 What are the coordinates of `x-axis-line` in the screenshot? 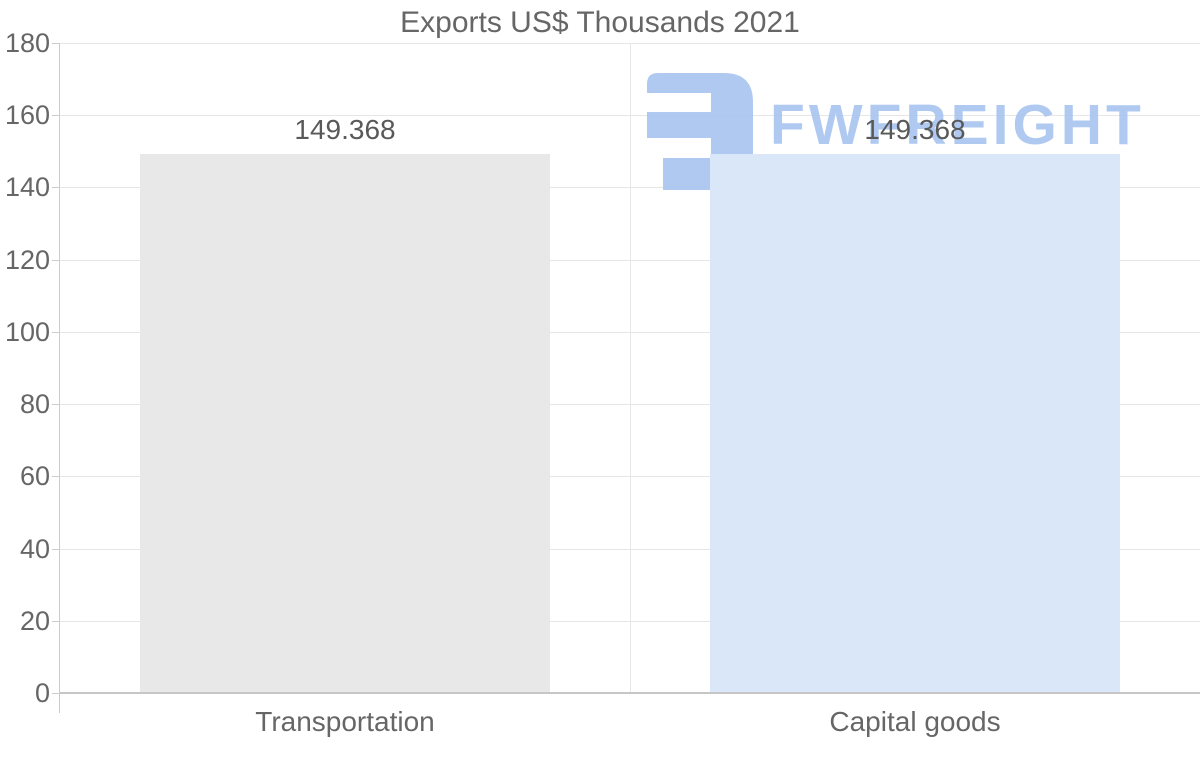 It's located at (630, 693).